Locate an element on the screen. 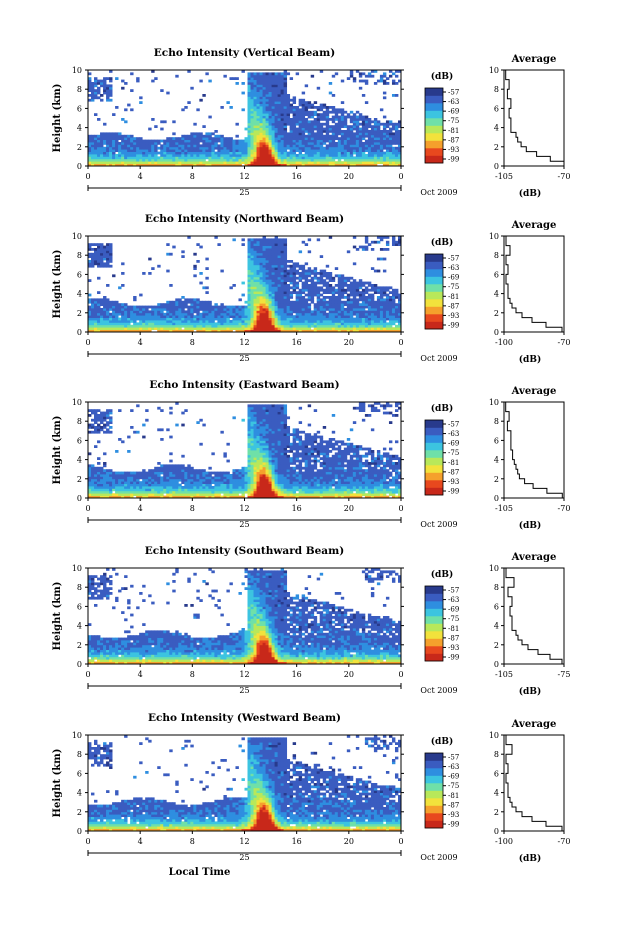 The image size is (620, 933). average-unit: (dB) is located at coordinates (530, 359).